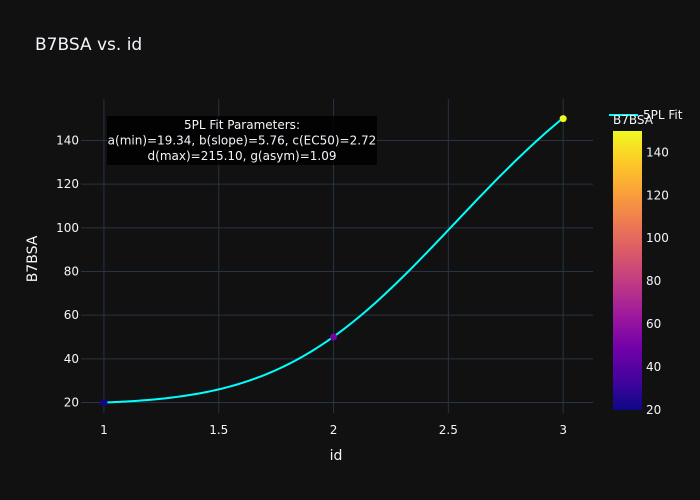  What do you see at coordinates (33, 258) in the screenshot?
I see `y-axis-label: B7BSA` at bounding box center [33, 258].